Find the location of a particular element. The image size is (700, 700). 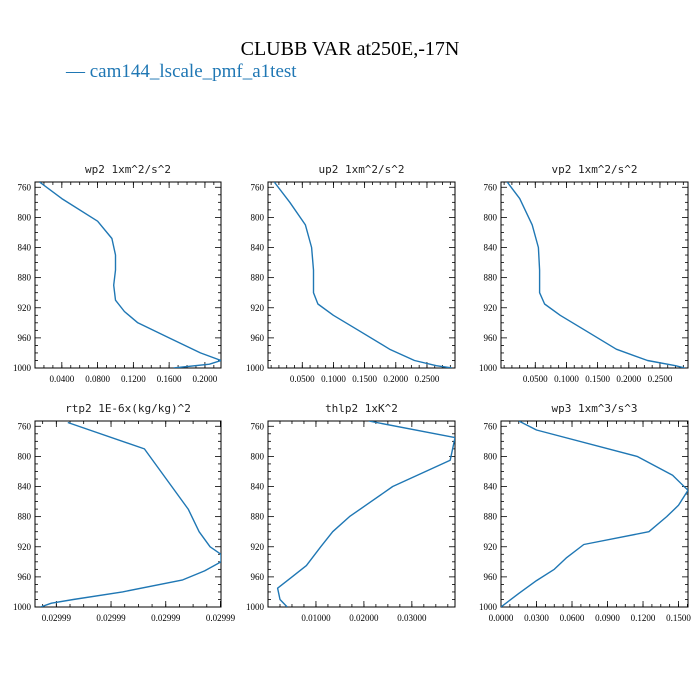

x-tick-label: 0.0300 is located at coordinates (536, 618).